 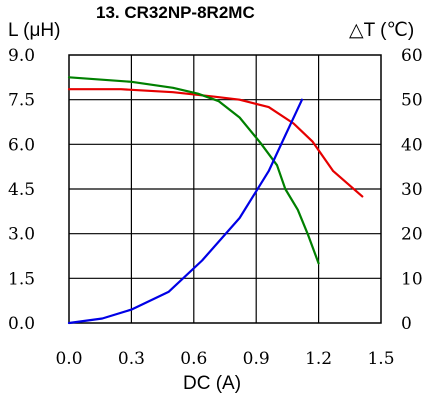 I want to click on y-left-axis-title: L (μH), so click(x=34, y=30).